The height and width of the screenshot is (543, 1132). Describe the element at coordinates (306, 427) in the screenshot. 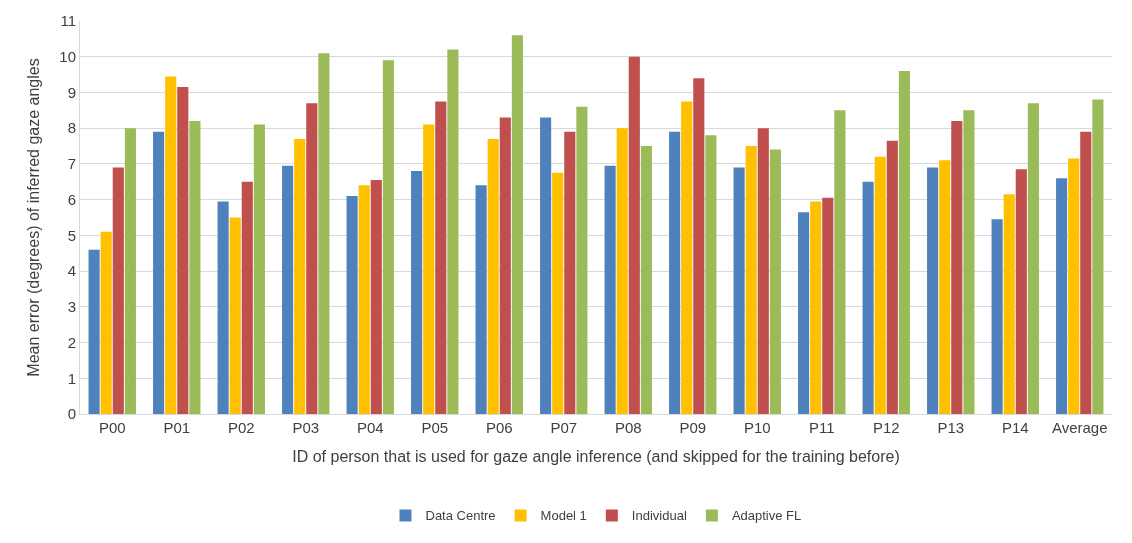

I see `x-tick-label: P03` at that location.